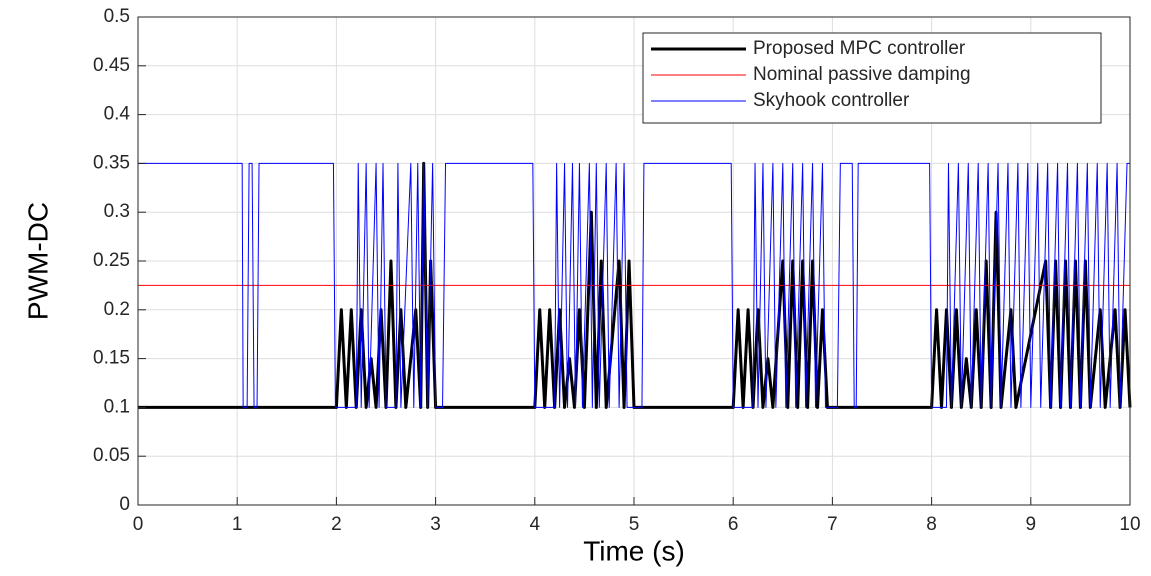 The image size is (1151, 576). I want to click on y-axis-label: PWM-DC, so click(37, 261).